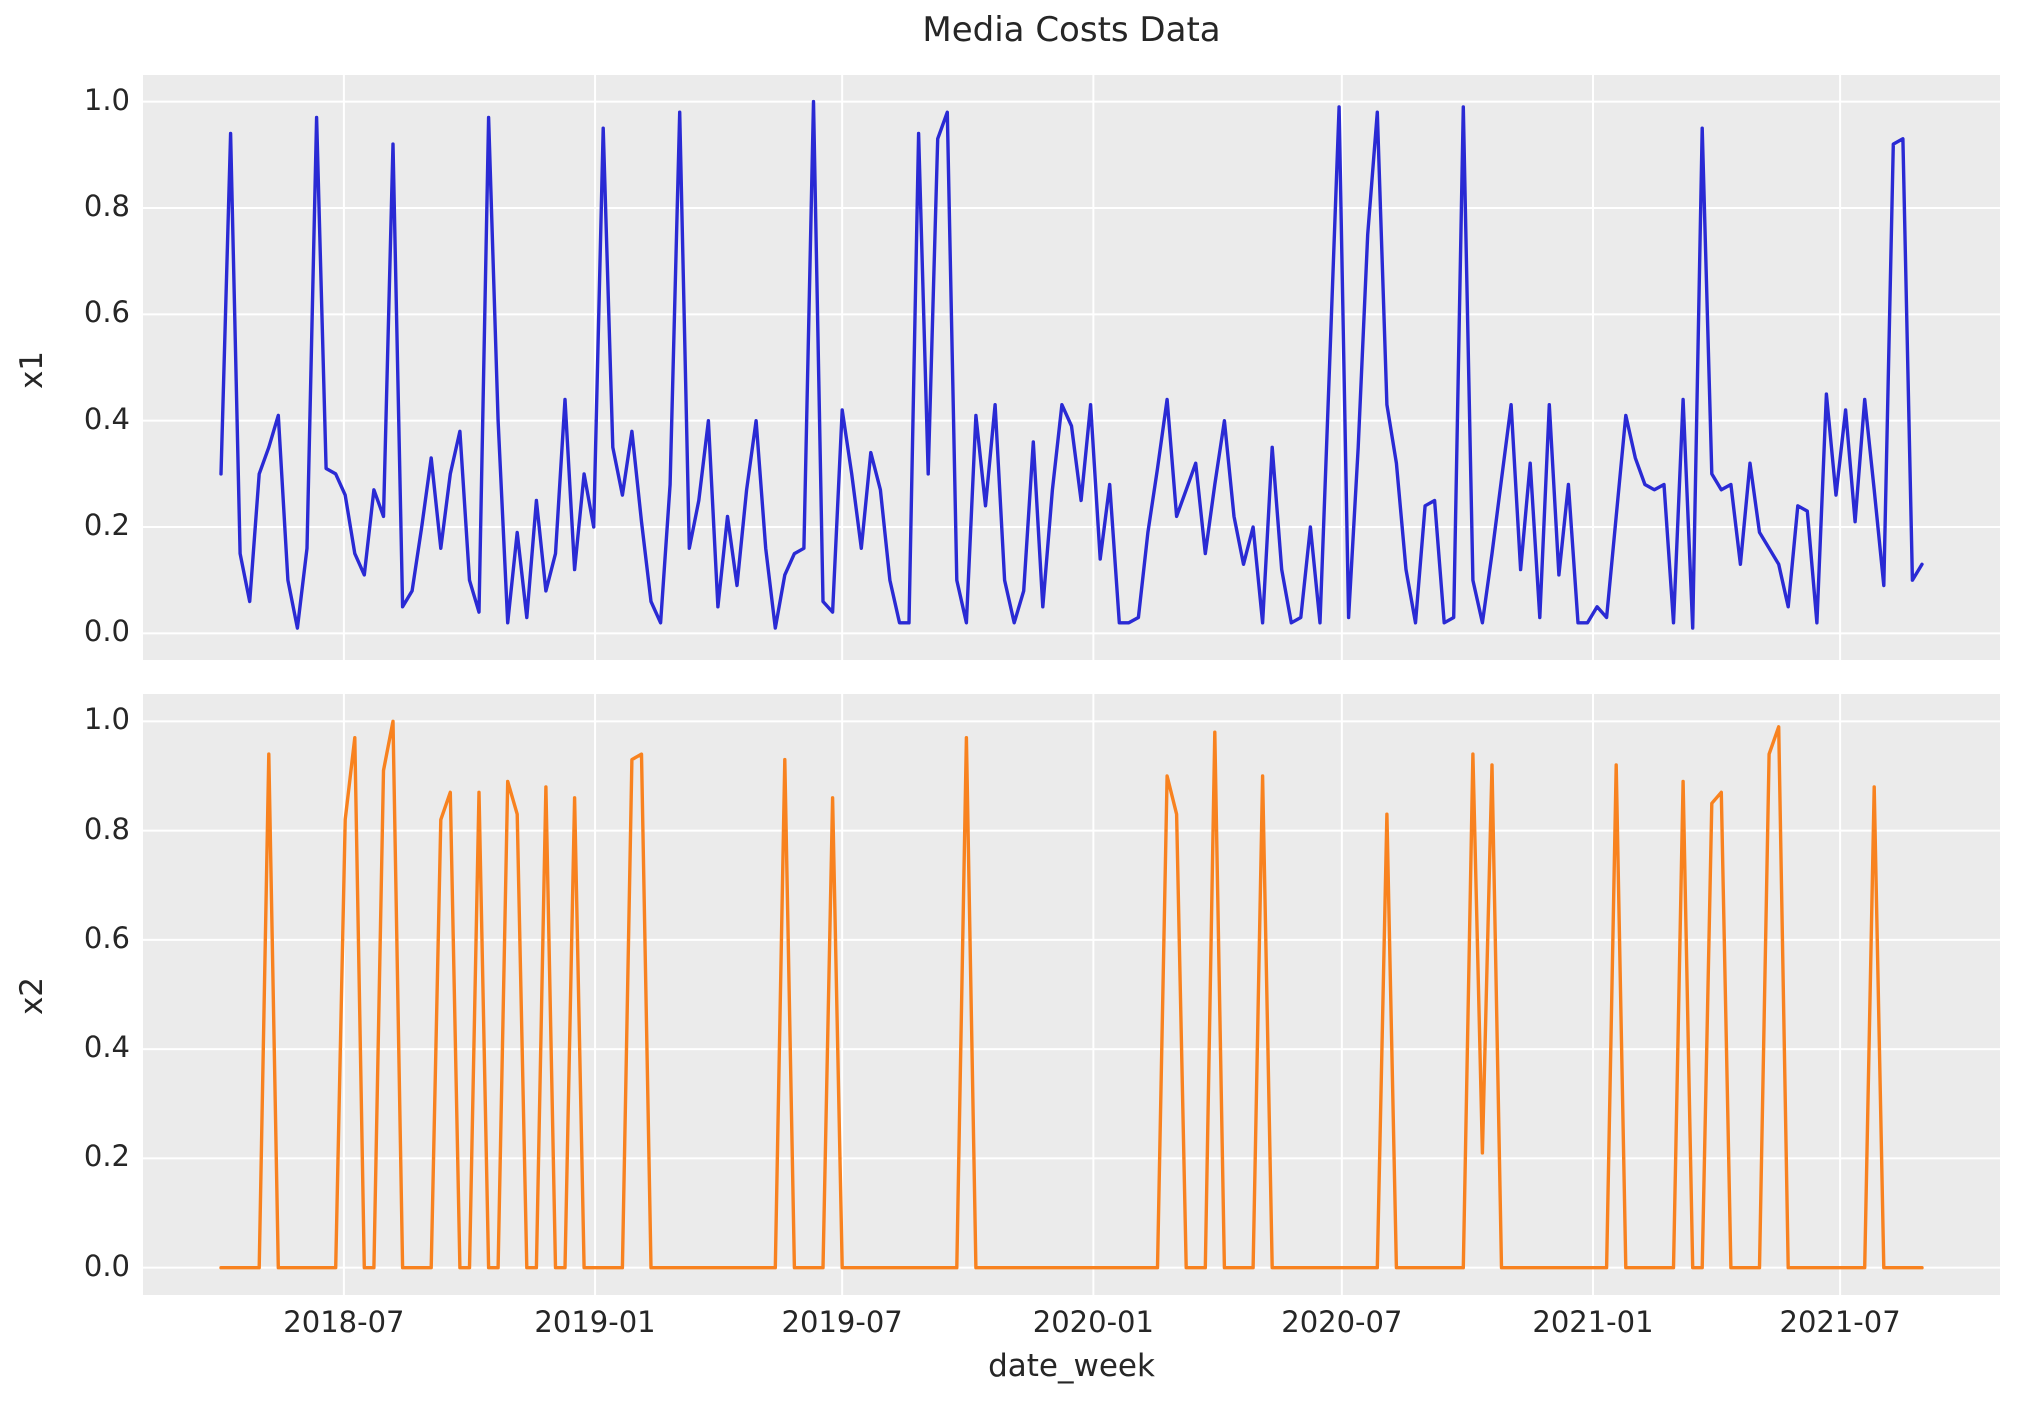 The height and width of the screenshot is (1423, 2023). I want to click on x-tick-label: 2018-07, so click(344, 1322).